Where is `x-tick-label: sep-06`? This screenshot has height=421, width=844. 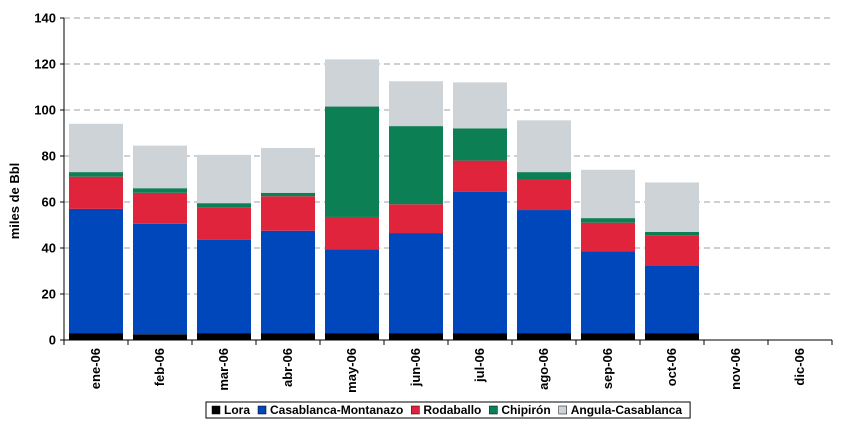
x-tick-label: sep-06 is located at coordinates (607, 368).